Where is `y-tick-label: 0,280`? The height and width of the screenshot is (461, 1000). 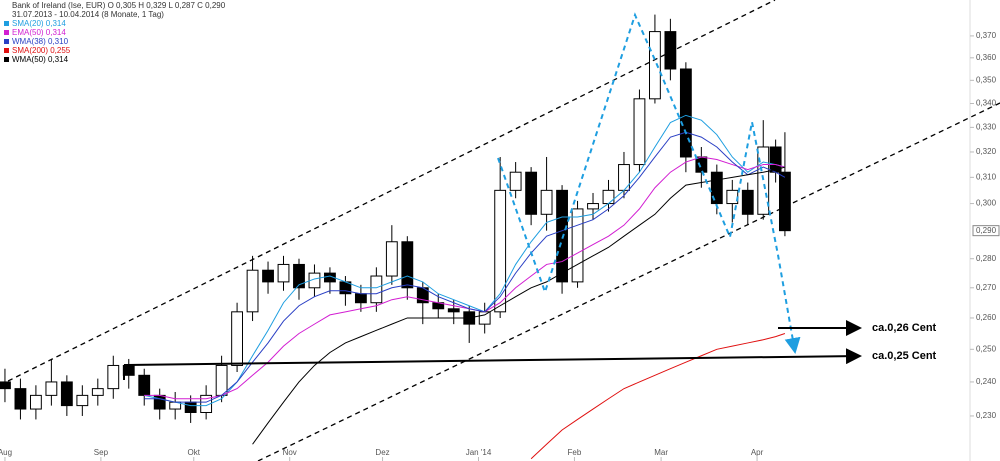 y-tick-label: 0,280 is located at coordinates (986, 258).